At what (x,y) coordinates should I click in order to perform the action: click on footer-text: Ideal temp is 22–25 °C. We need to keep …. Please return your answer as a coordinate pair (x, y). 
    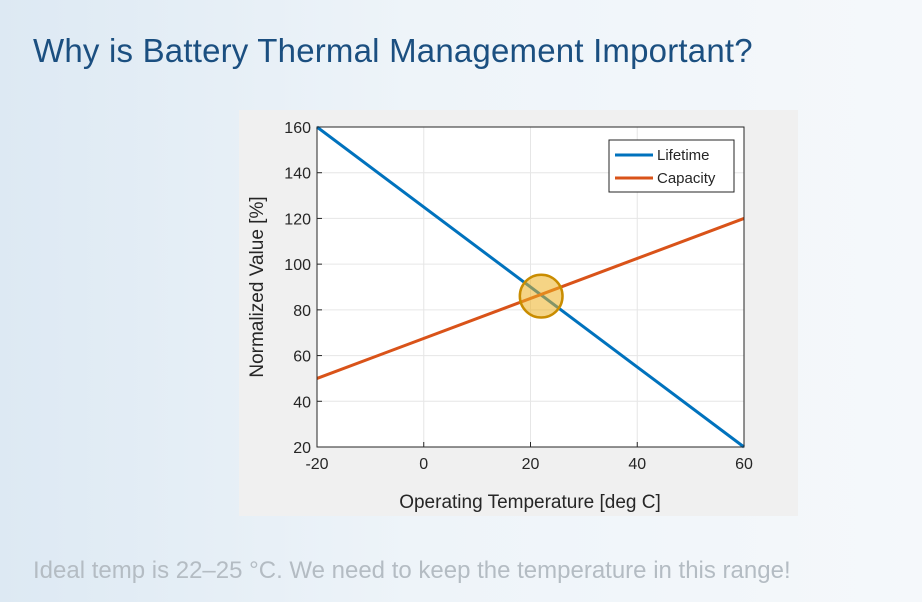
    Looking at the image, I should click on (412, 570).